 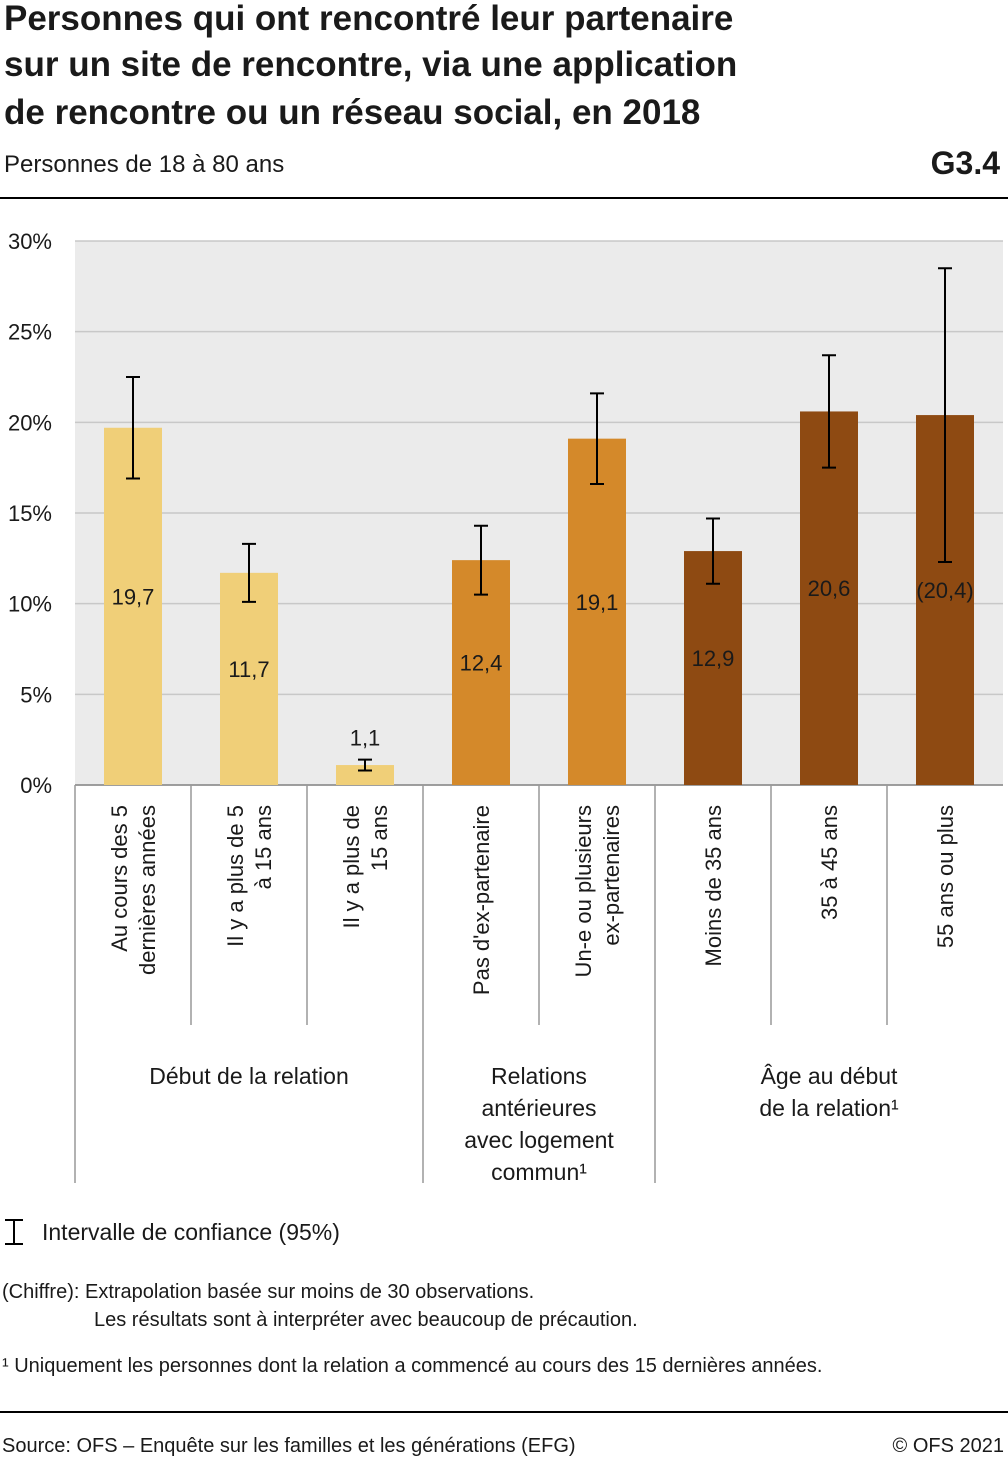 I want to click on copyright: © OFS 2021, so click(x=948, y=1446).